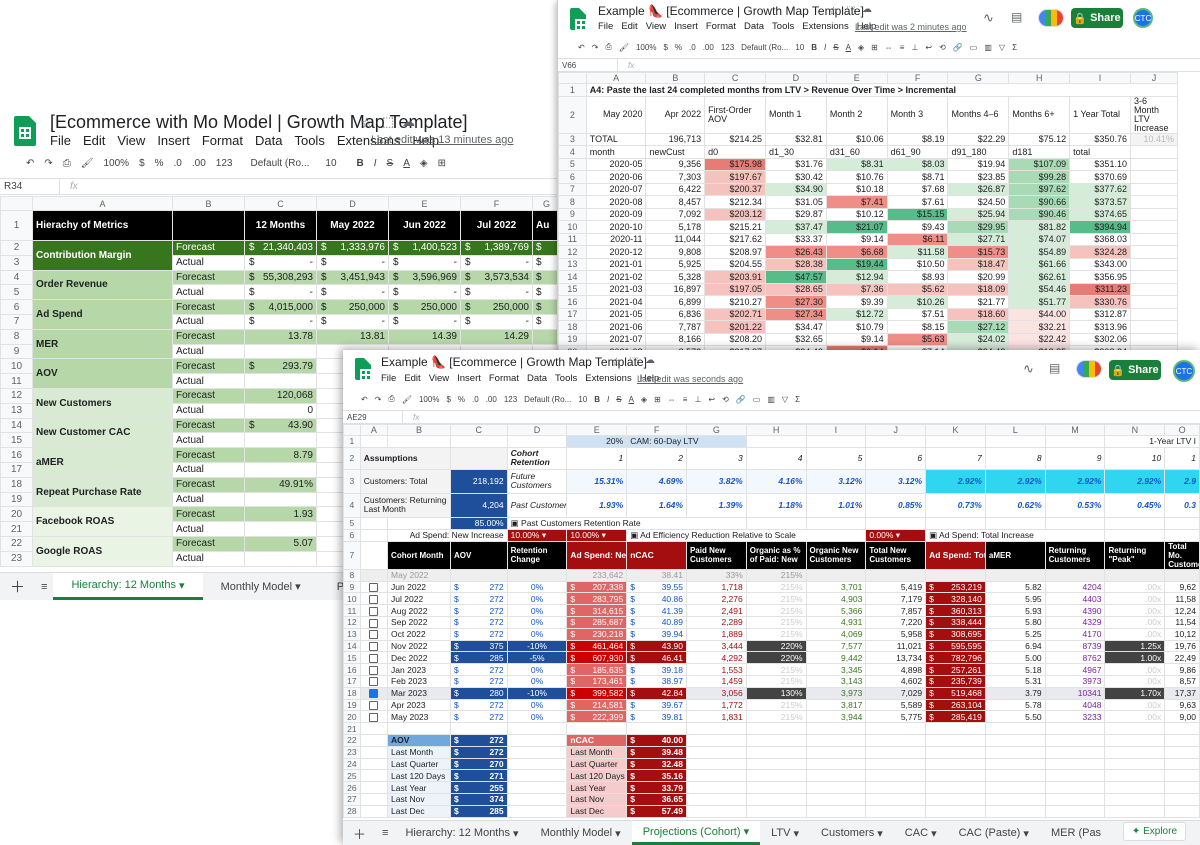 The width and height of the screenshot is (1200, 845). Describe the element at coordinates (1015, 458) in the screenshot. I see `cohort-month-number: 8` at that location.